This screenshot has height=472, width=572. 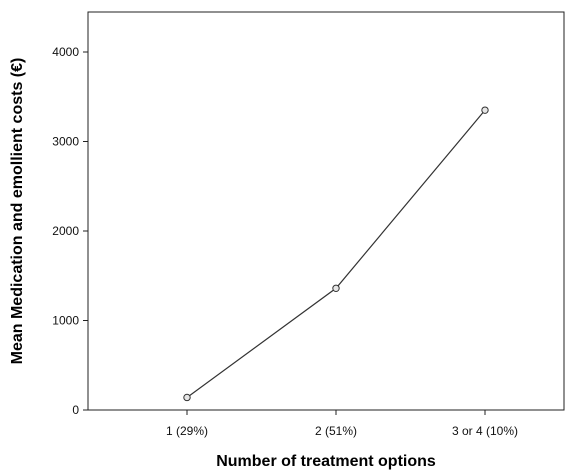 I want to click on x-axis: 1 (29%) 2 (51%) 3 or 4 (10%), so click(x=342, y=424).